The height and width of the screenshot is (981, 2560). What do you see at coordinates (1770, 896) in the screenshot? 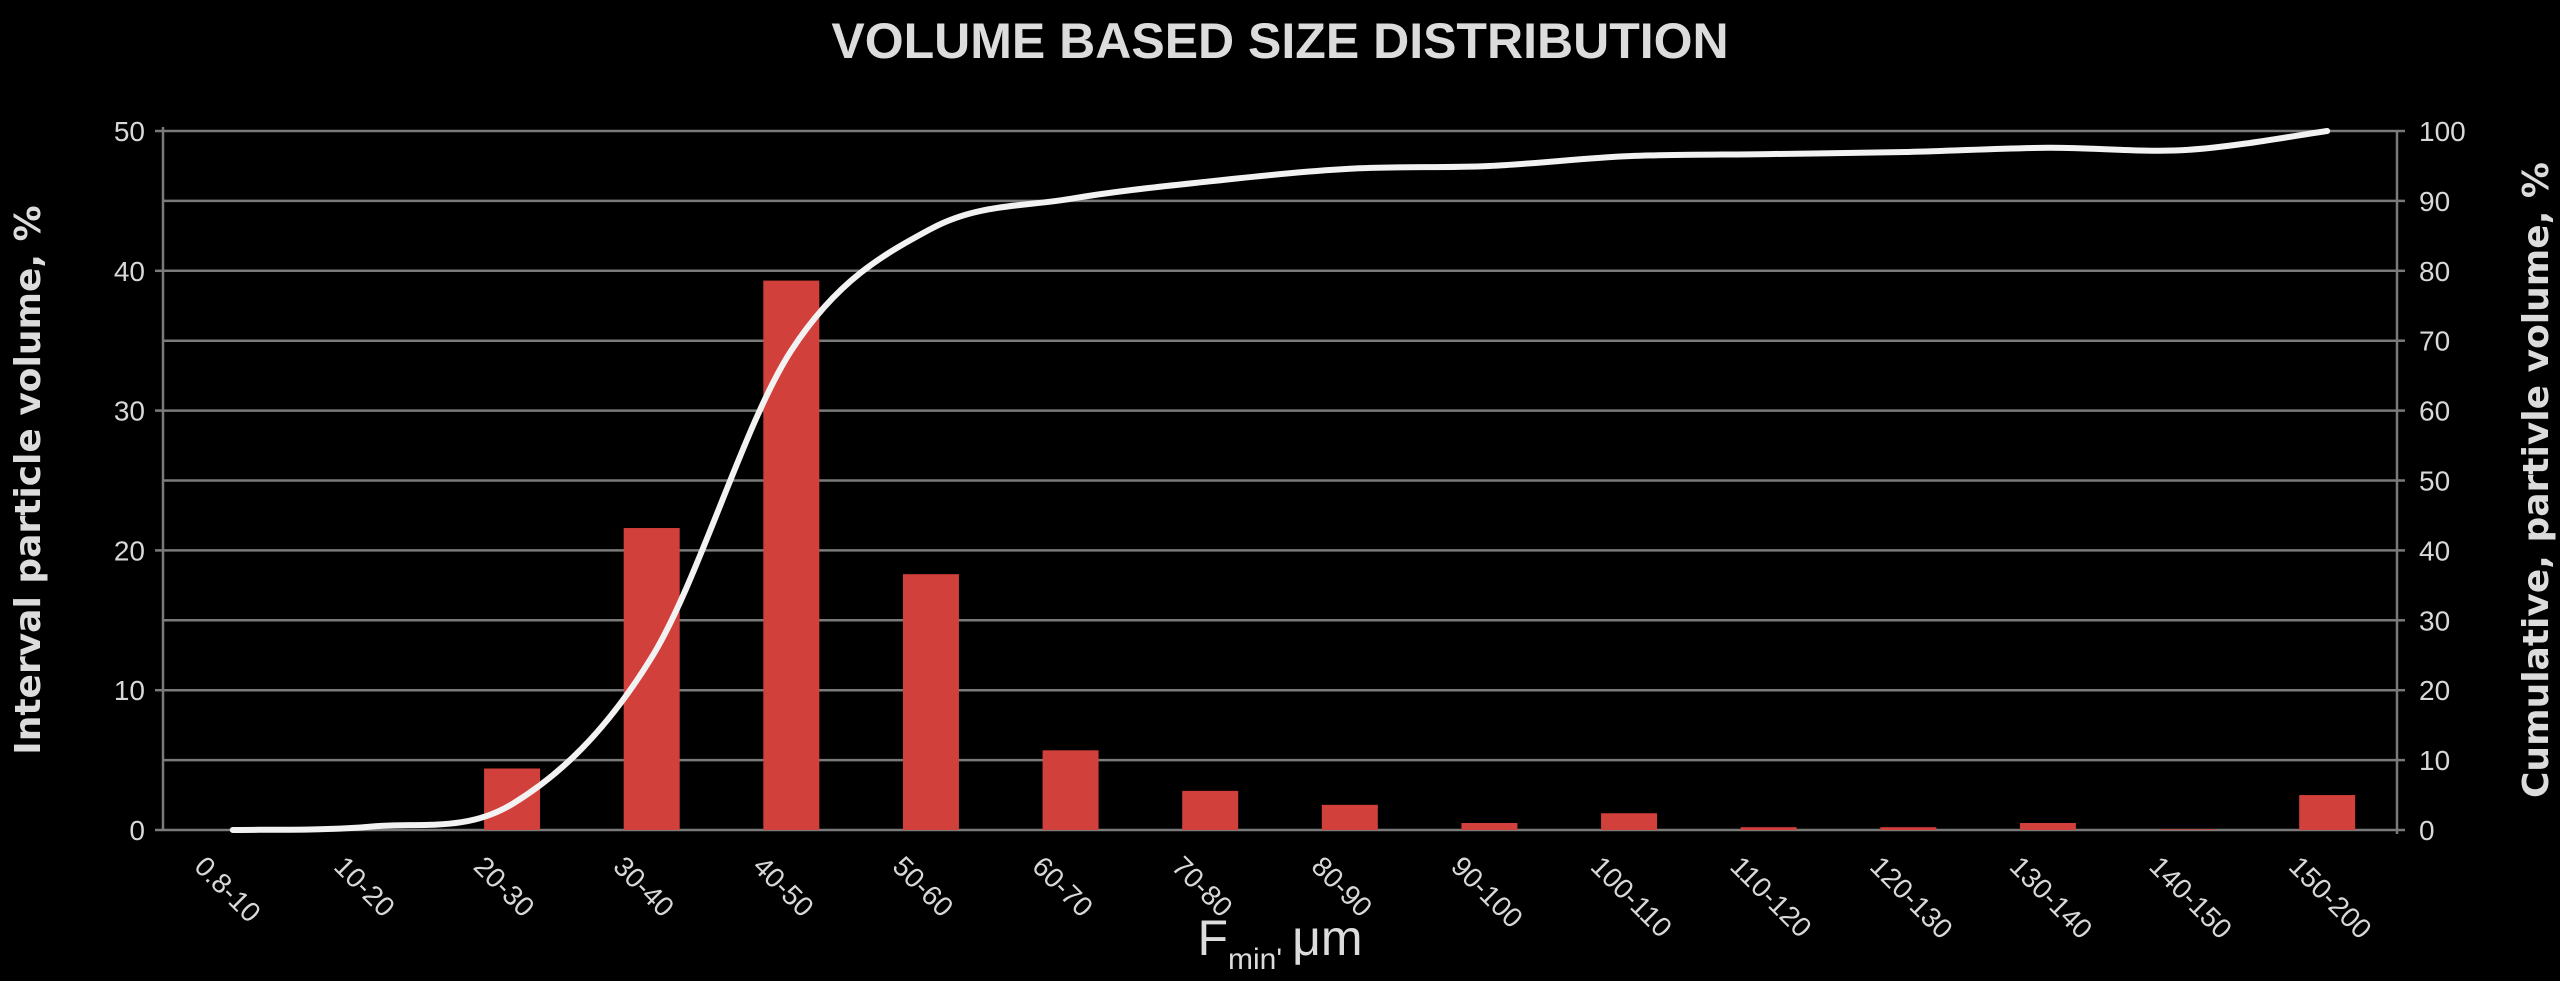
I see `x-tick-label: 110-120` at bounding box center [1770, 896].